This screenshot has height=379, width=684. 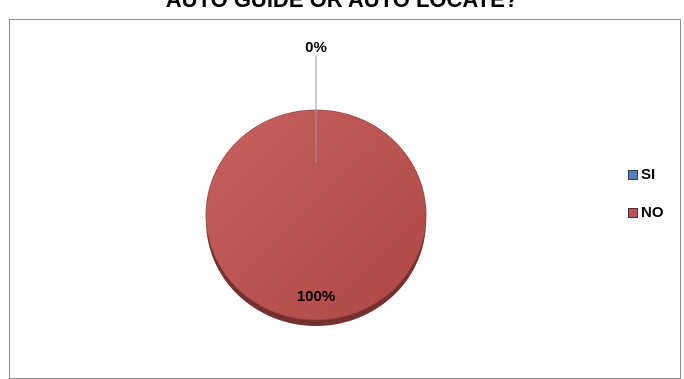 I want to click on data-label-si: 0%, so click(x=316, y=47).